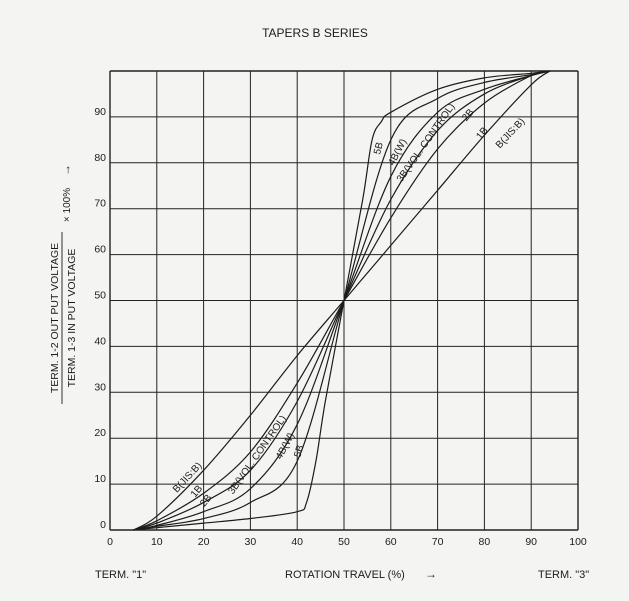 The width and height of the screenshot is (629, 601). I want to click on x-tick-label: 100, so click(578, 542).